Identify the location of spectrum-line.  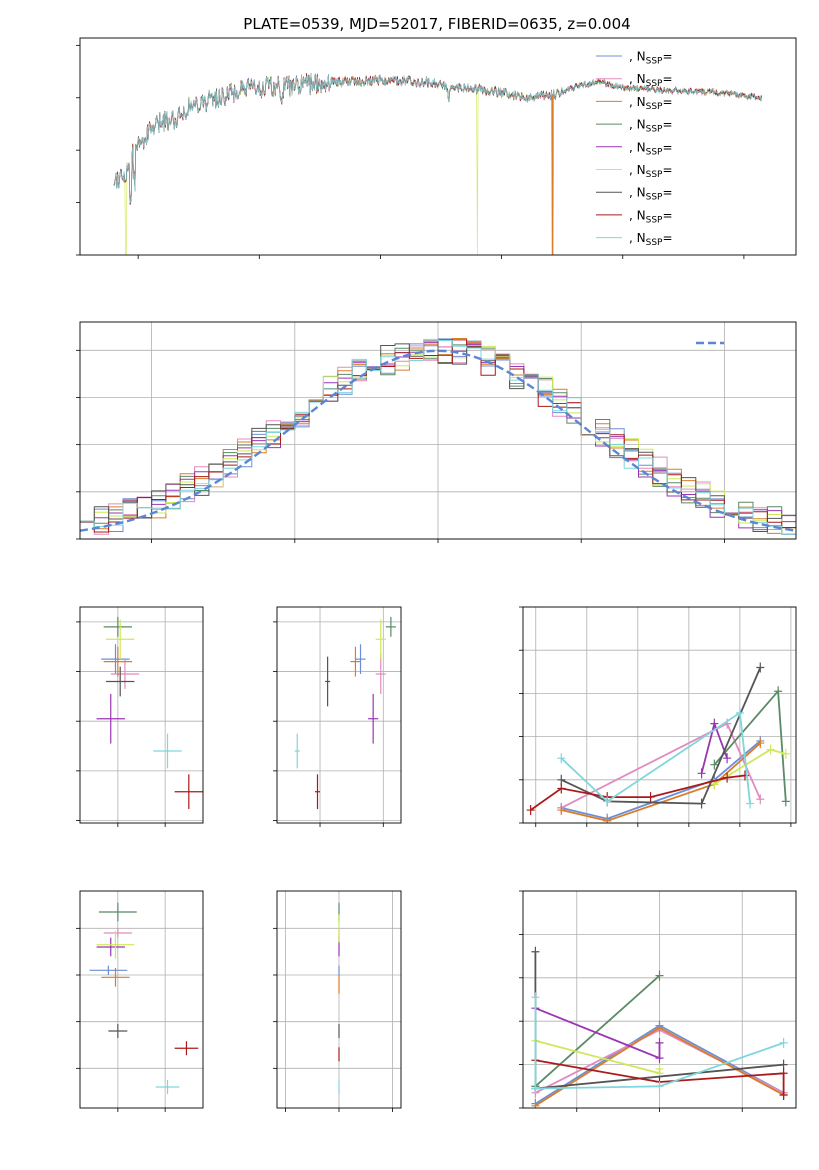
(437, 139).